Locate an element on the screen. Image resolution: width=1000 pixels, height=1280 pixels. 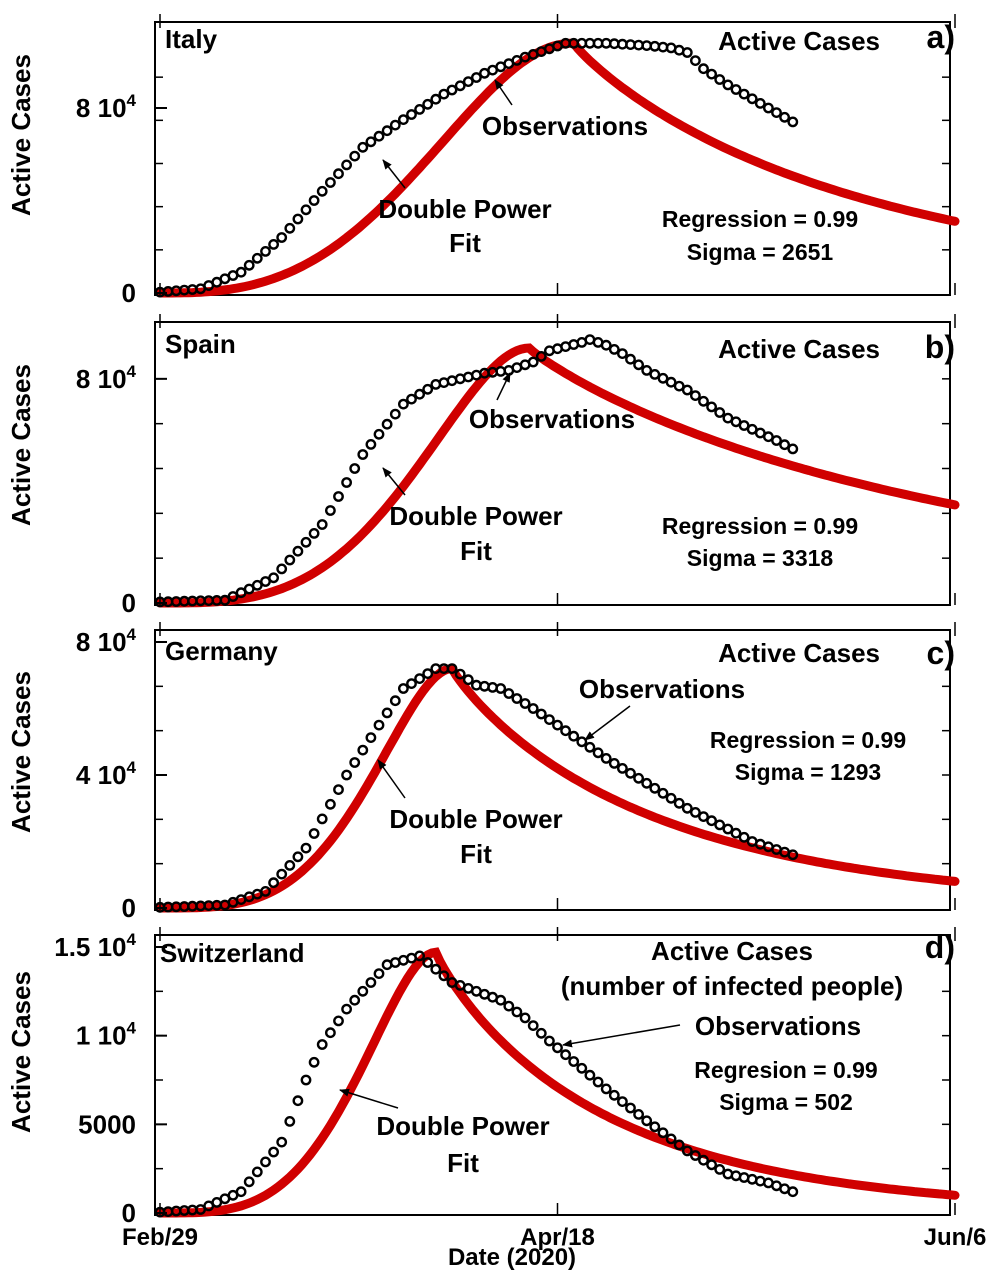
y-tick-exponent: 4 is located at coordinates (132, 371).